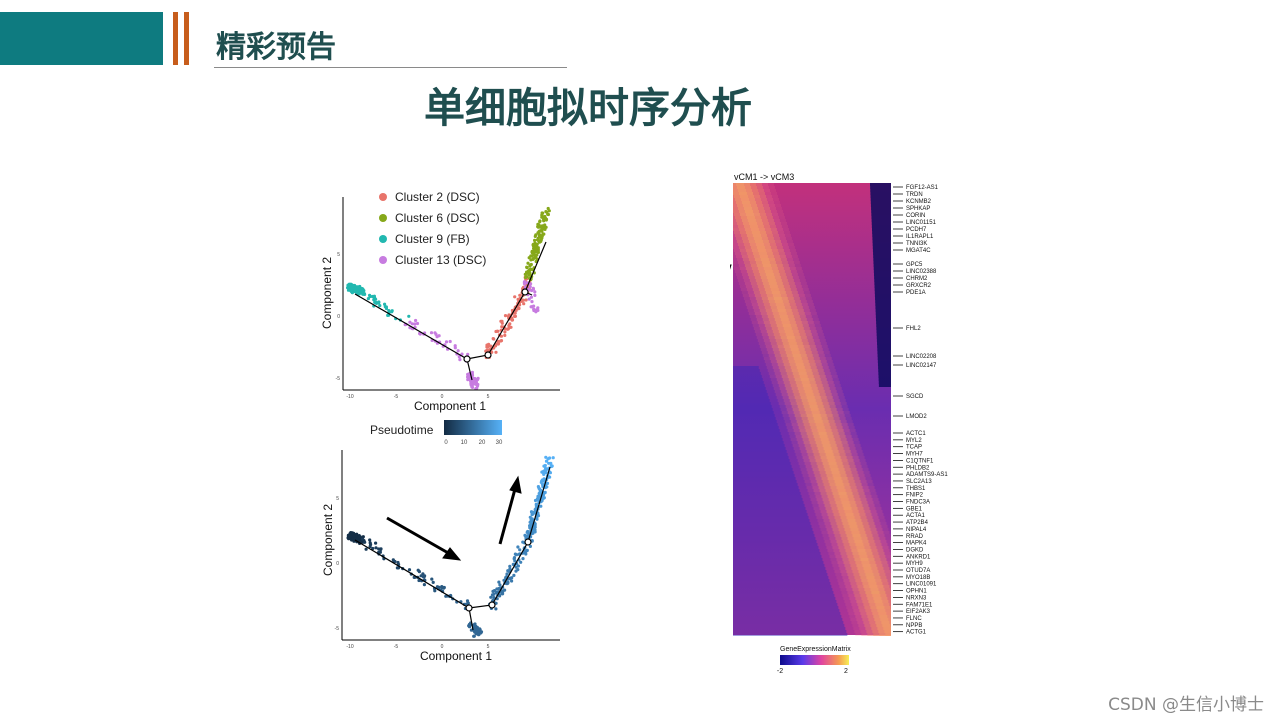 The width and height of the screenshot is (1280, 720). Describe the element at coordinates (916, 633) in the screenshot. I see `gene-label: ACTG1` at that location.